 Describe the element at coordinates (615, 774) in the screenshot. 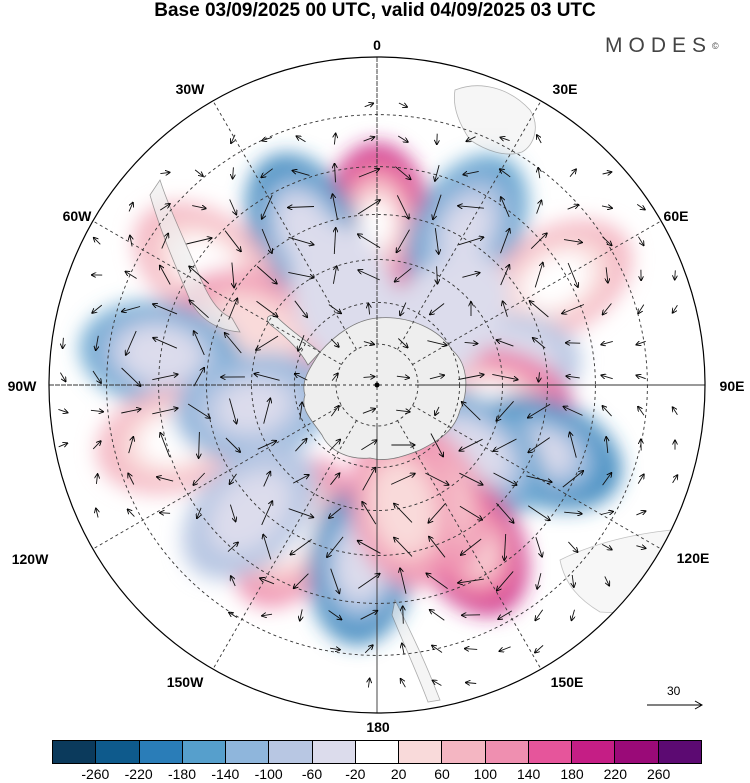

I see `colorbar-tick-label: 220` at that location.